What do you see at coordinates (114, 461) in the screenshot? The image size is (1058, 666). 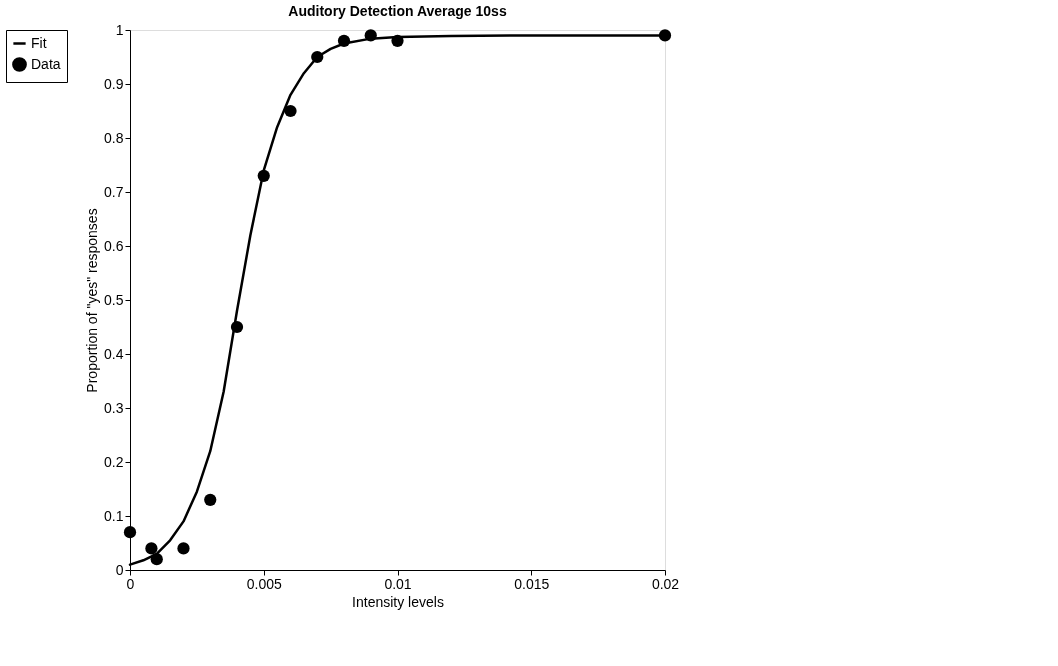 I see `y-tick-label: 0.2` at bounding box center [114, 461].